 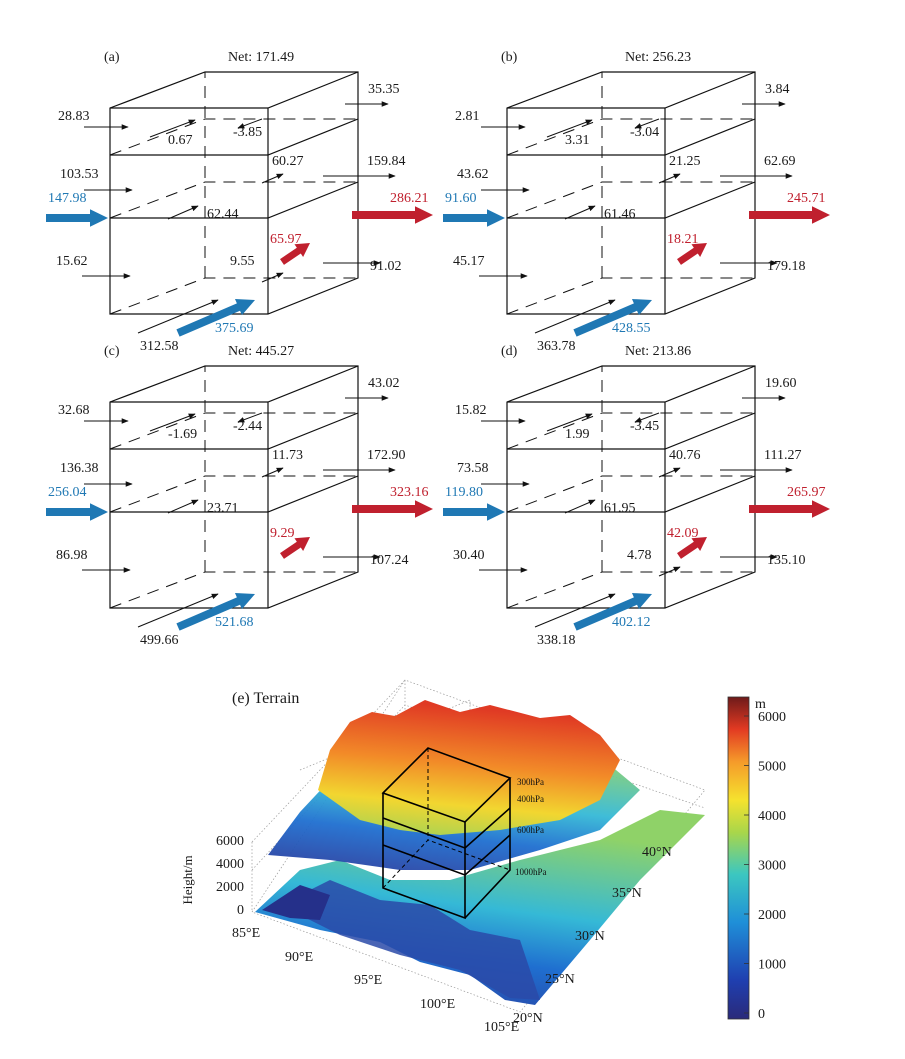 I want to click on mid-interior-value: 11.73, so click(x=287, y=455).